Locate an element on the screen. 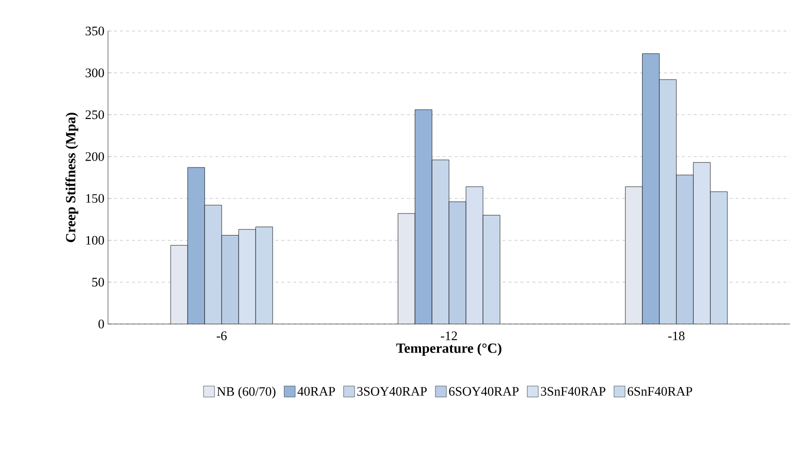 The height and width of the screenshot is (452, 801). y-axis-title: Creep Stiffness (Mpa) is located at coordinates (71, 177).